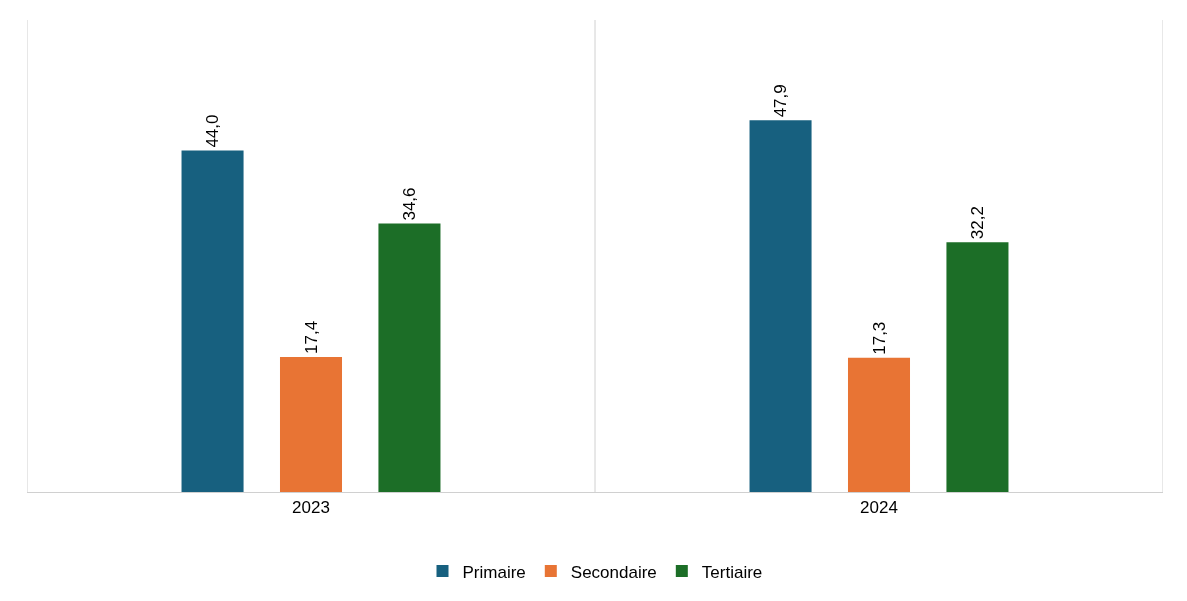 This screenshot has height=601, width=1187. What do you see at coordinates (781, 101) in the screenshot?
I see `data-label: 47,9` at bounding box center [781, 101].